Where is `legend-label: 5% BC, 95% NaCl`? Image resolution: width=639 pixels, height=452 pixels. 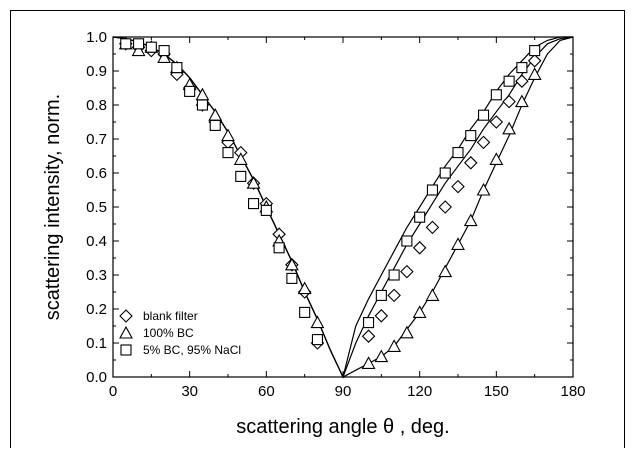
legend-label: 5% BC, 95% NaCl is located at coordinates (192, 350).